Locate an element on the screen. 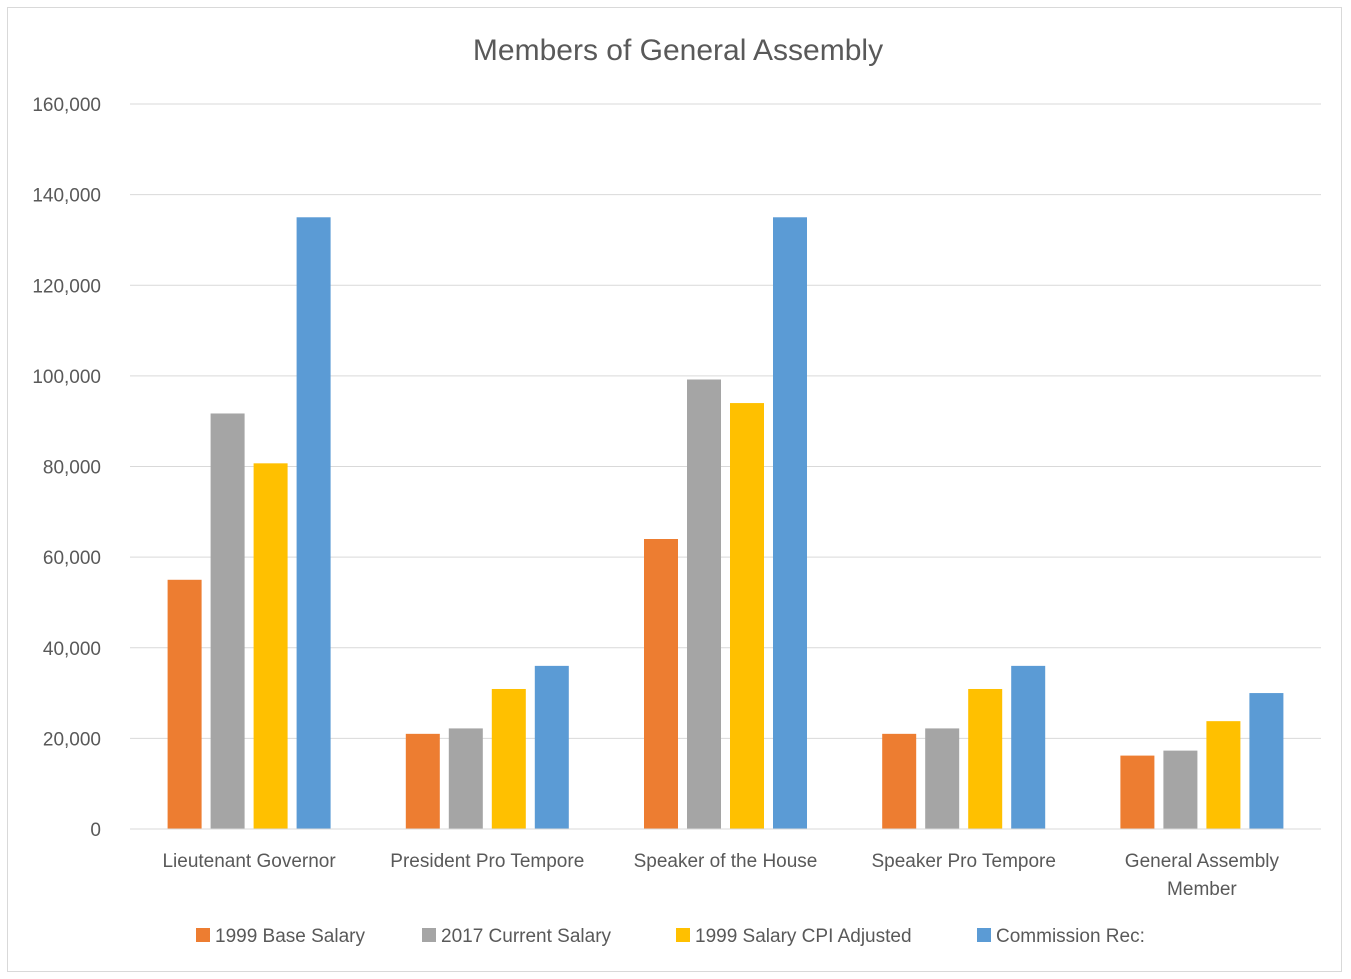 The image size is (1351, 979). y-tick-label: 0 is located at coordinates (95, 830).